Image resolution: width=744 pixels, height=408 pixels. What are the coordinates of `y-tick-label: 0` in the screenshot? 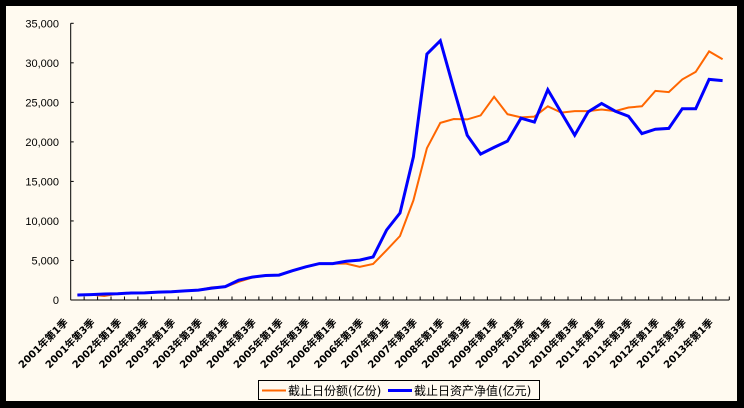 It's located at (56, 301).